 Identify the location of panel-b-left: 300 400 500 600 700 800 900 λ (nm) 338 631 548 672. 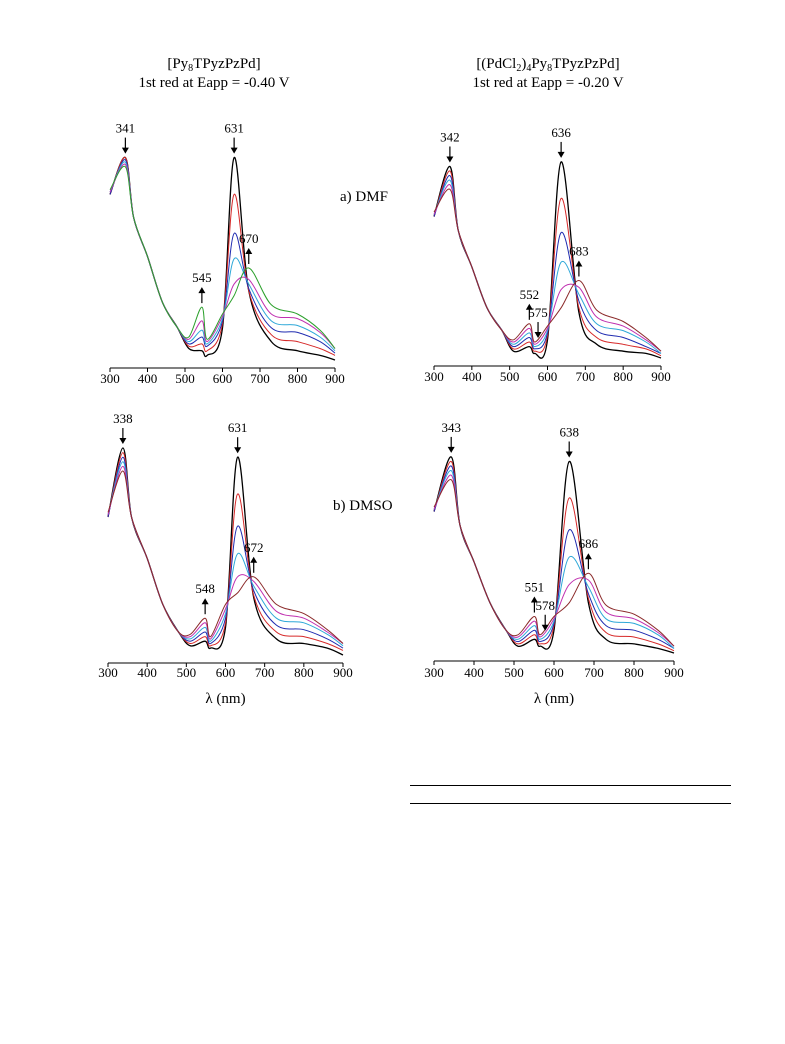
(225, 559).